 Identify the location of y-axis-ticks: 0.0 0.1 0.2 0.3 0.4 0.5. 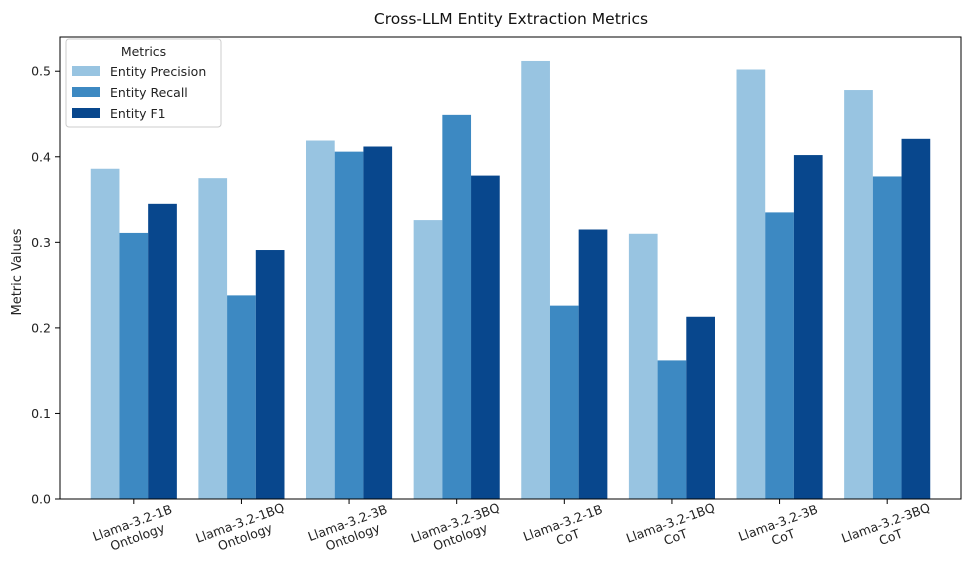
(45, 285).